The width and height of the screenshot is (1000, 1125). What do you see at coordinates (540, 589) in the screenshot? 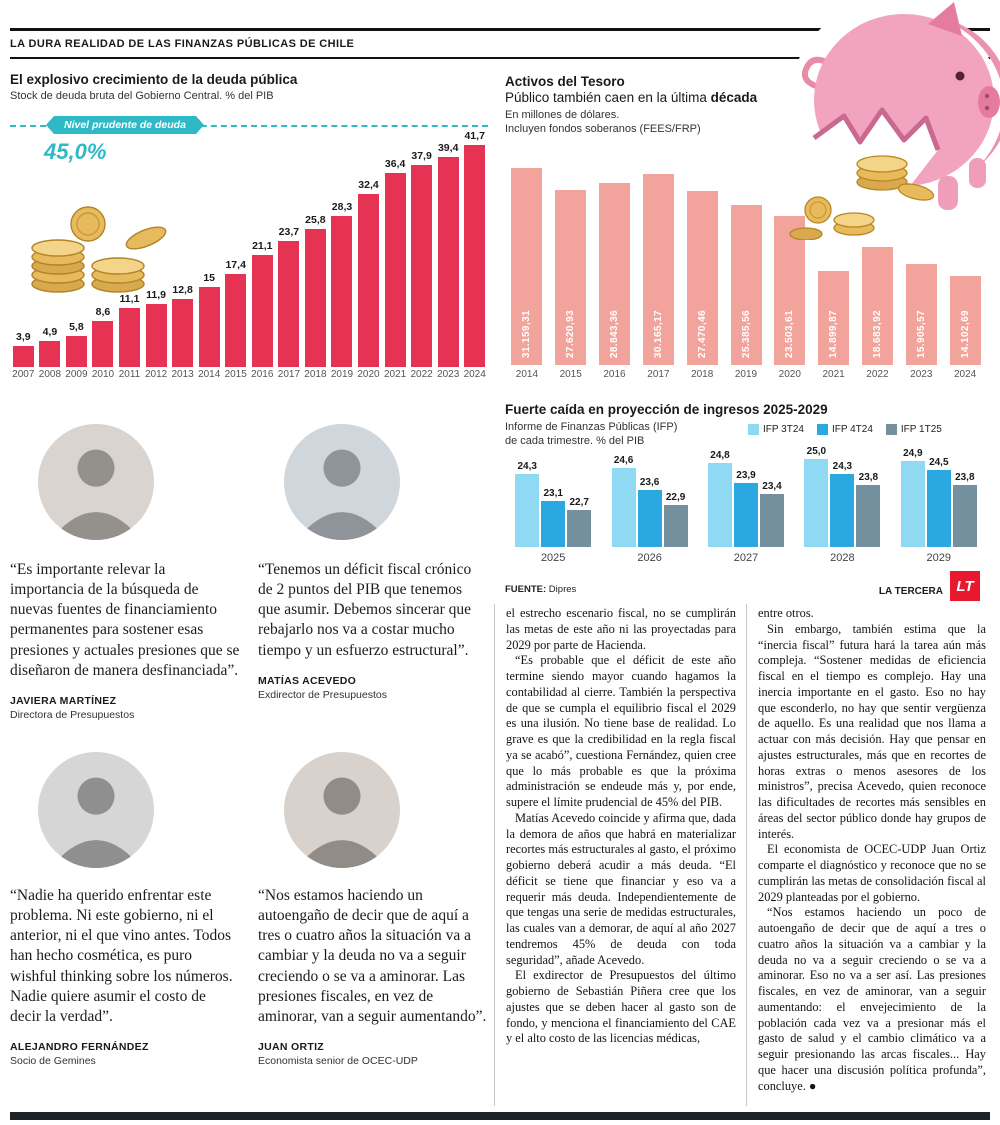
I see `source-note: FUENTE: Dipres` at bounding box center [540, 589].